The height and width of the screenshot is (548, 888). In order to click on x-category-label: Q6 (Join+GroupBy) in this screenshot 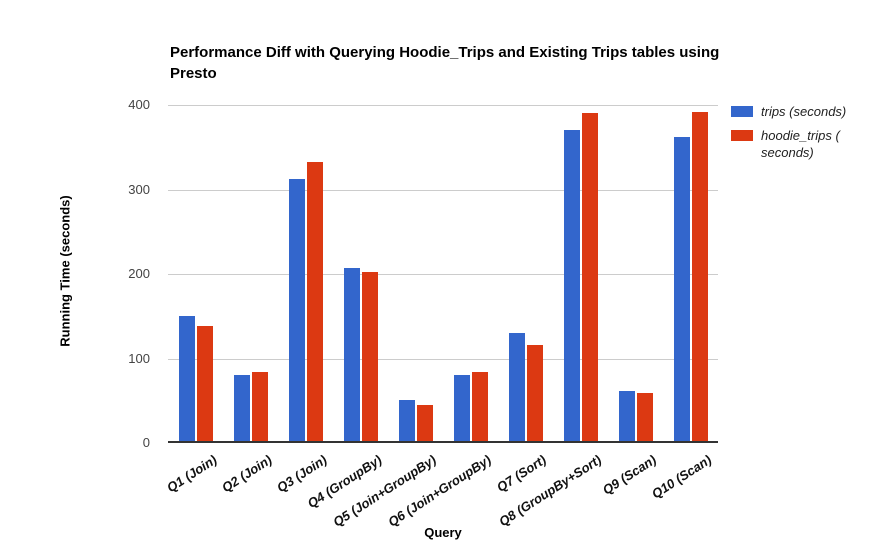, I will do `click(440, 491)`.